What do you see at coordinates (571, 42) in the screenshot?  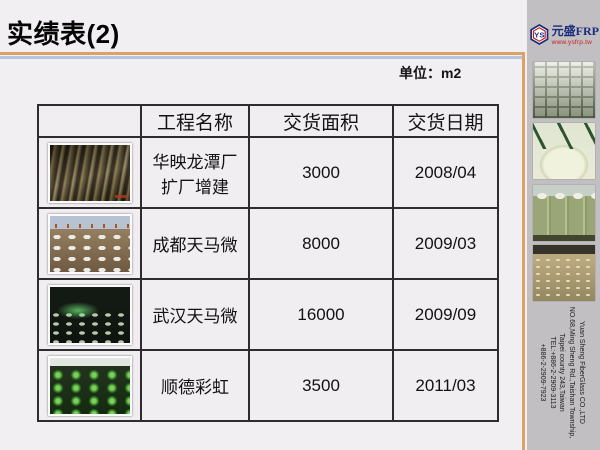 I see `company-website: www.ysfrp.tw` at bounding box center [571, 42].